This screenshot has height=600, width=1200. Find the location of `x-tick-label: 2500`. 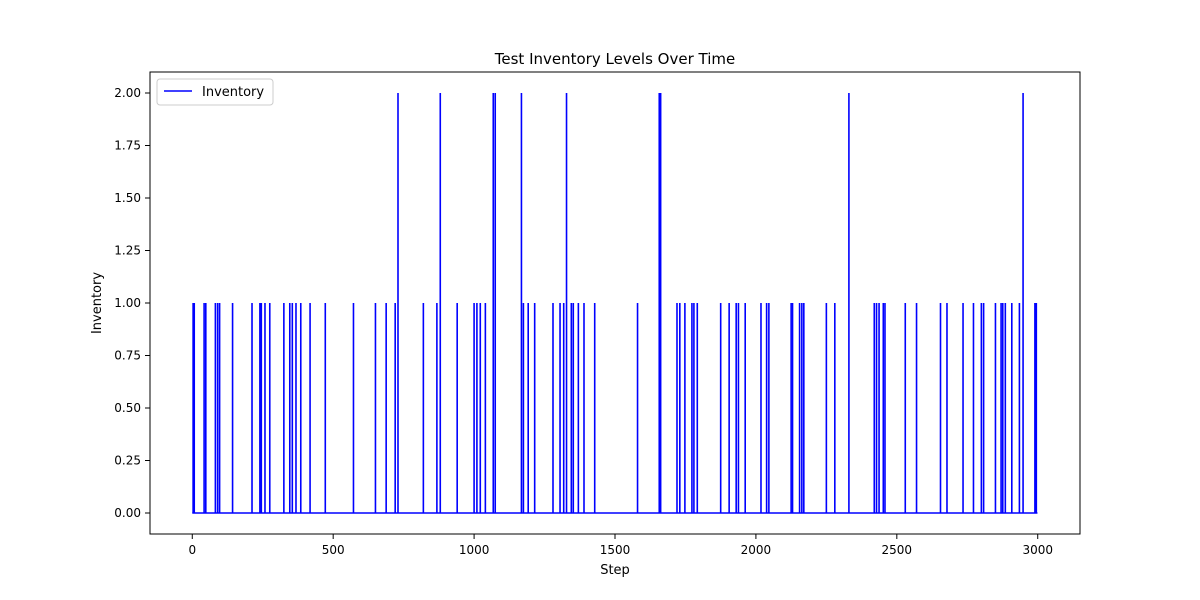

x-tick-label: 2500 is located at coordinates (897, 550).